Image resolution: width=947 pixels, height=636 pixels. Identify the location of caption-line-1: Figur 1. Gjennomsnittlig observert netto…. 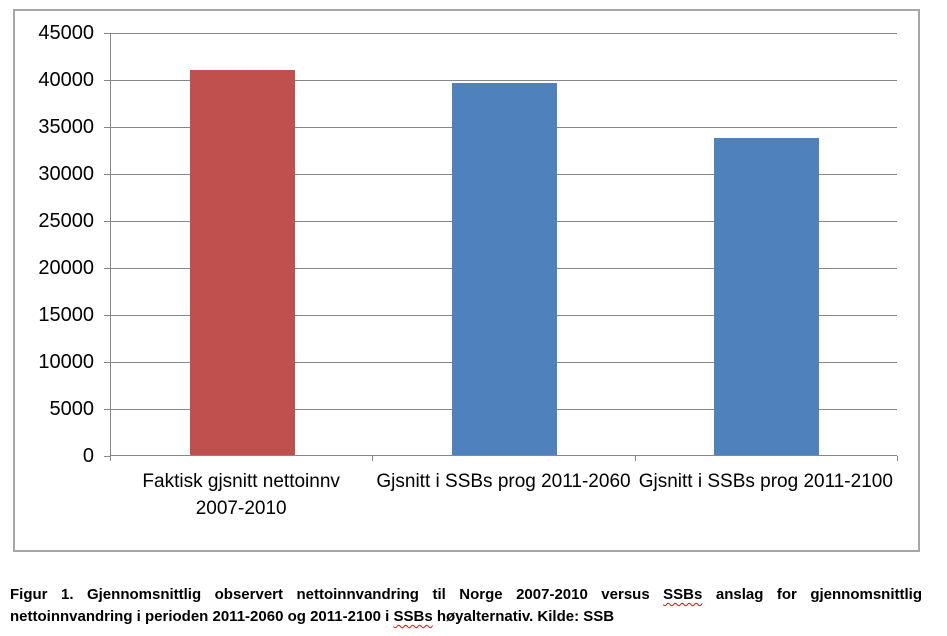
(466, 595).